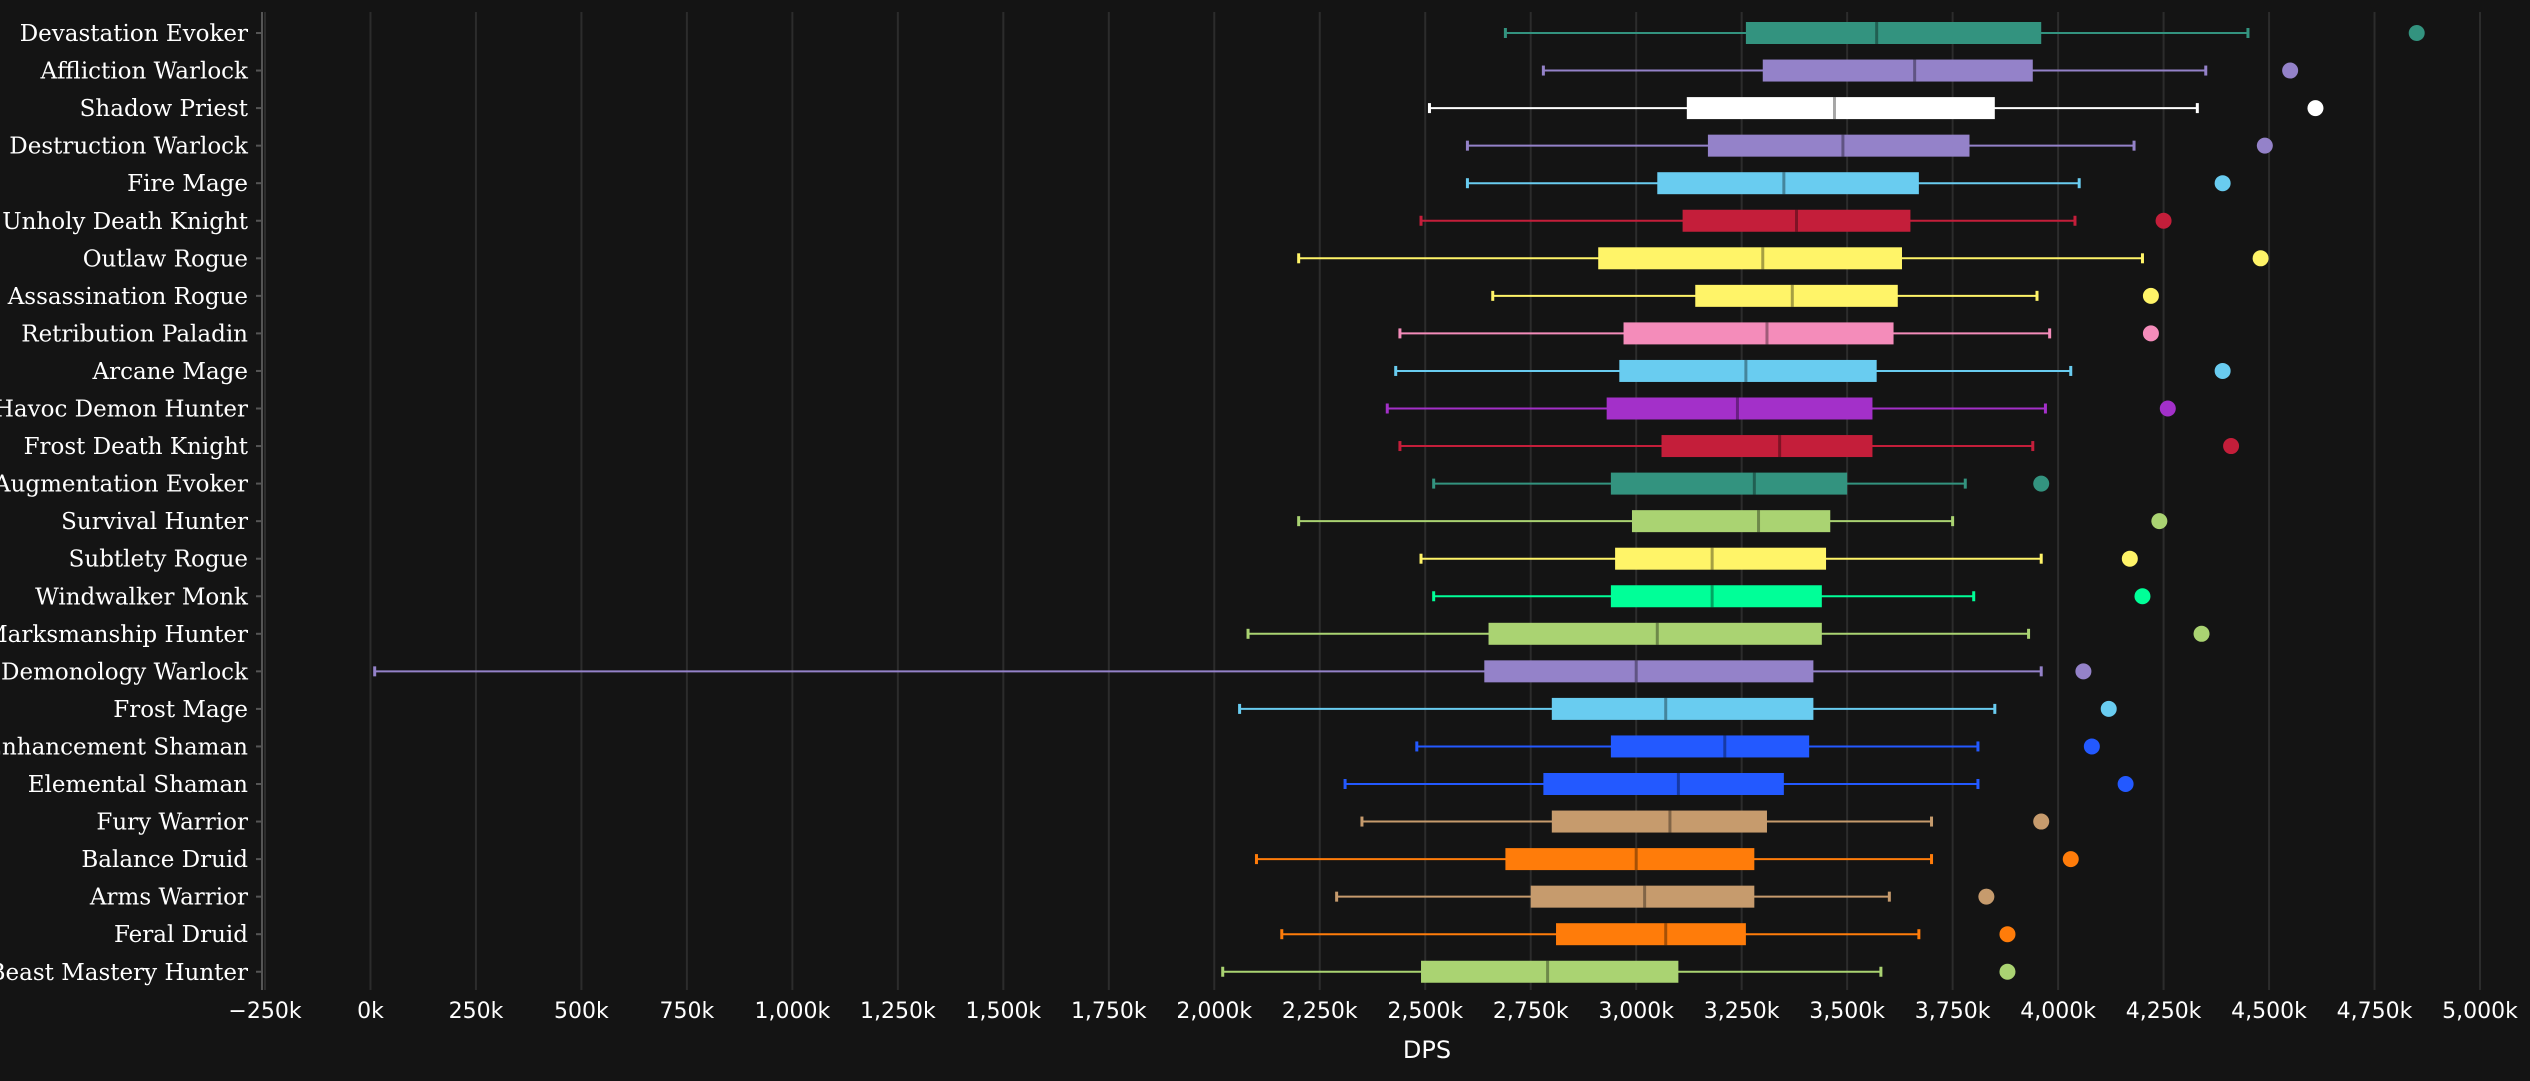 This screenshot has width=2530, height=1081. Describe the element at coordinates (127, 297) in the screenshot. I see `category-label: Assassination Rogue` at that location.